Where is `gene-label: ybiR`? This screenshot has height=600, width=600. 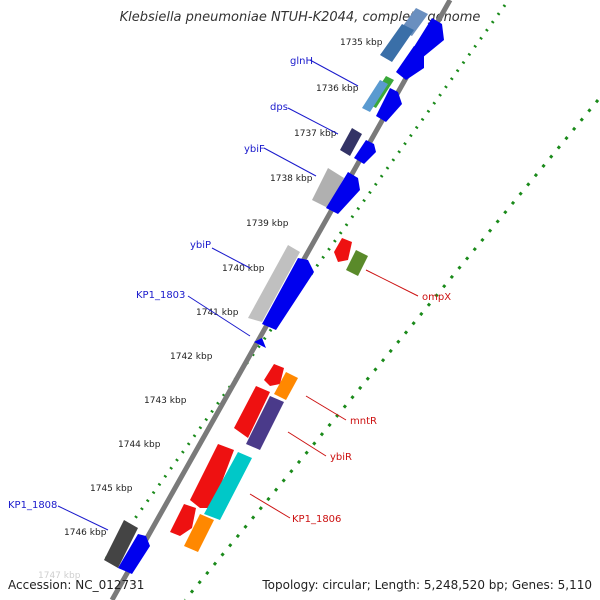
gene-label: ybiR is located at coordinates (341, 457).